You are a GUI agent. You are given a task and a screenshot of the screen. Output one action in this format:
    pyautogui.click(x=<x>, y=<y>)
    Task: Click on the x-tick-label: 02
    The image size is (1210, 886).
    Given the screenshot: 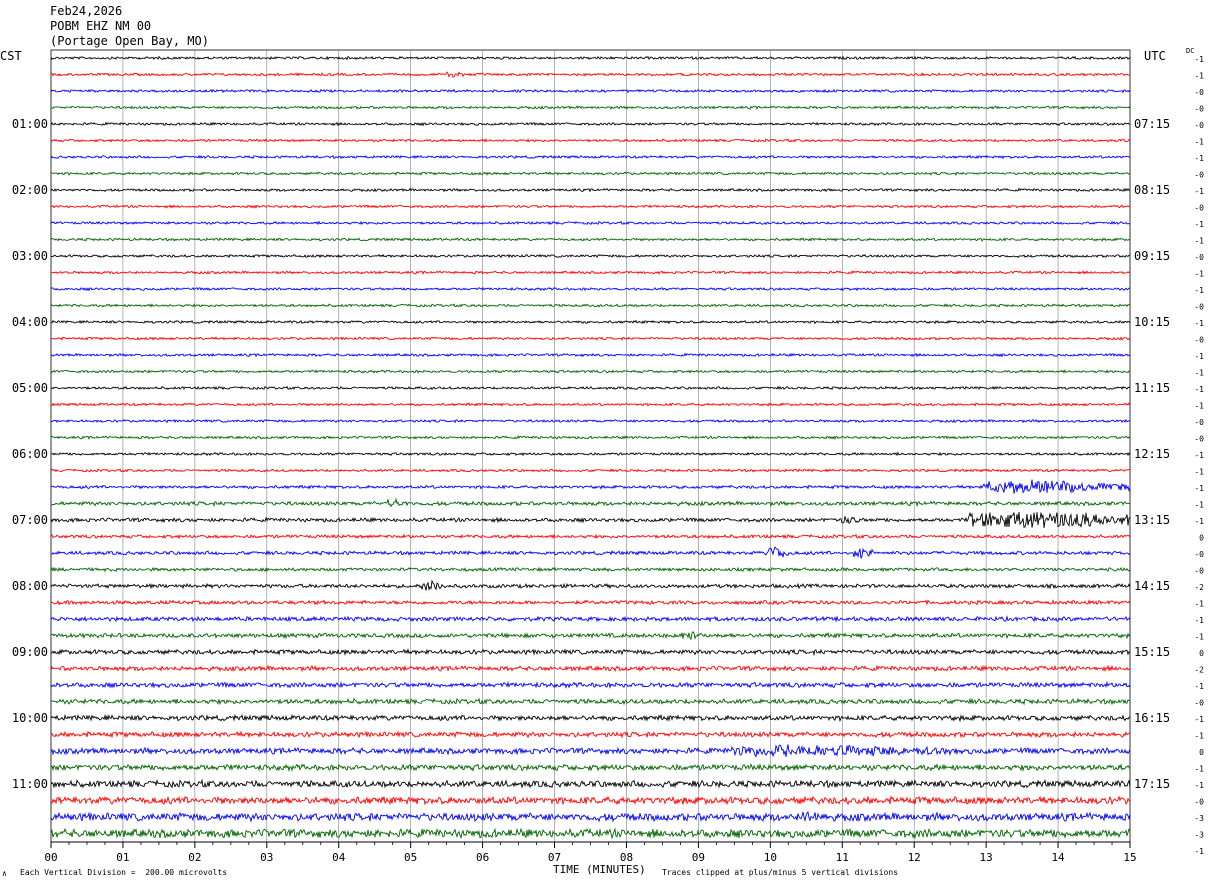 What is the action you would take?
    pyautogui.click(x=194, y=857)
    